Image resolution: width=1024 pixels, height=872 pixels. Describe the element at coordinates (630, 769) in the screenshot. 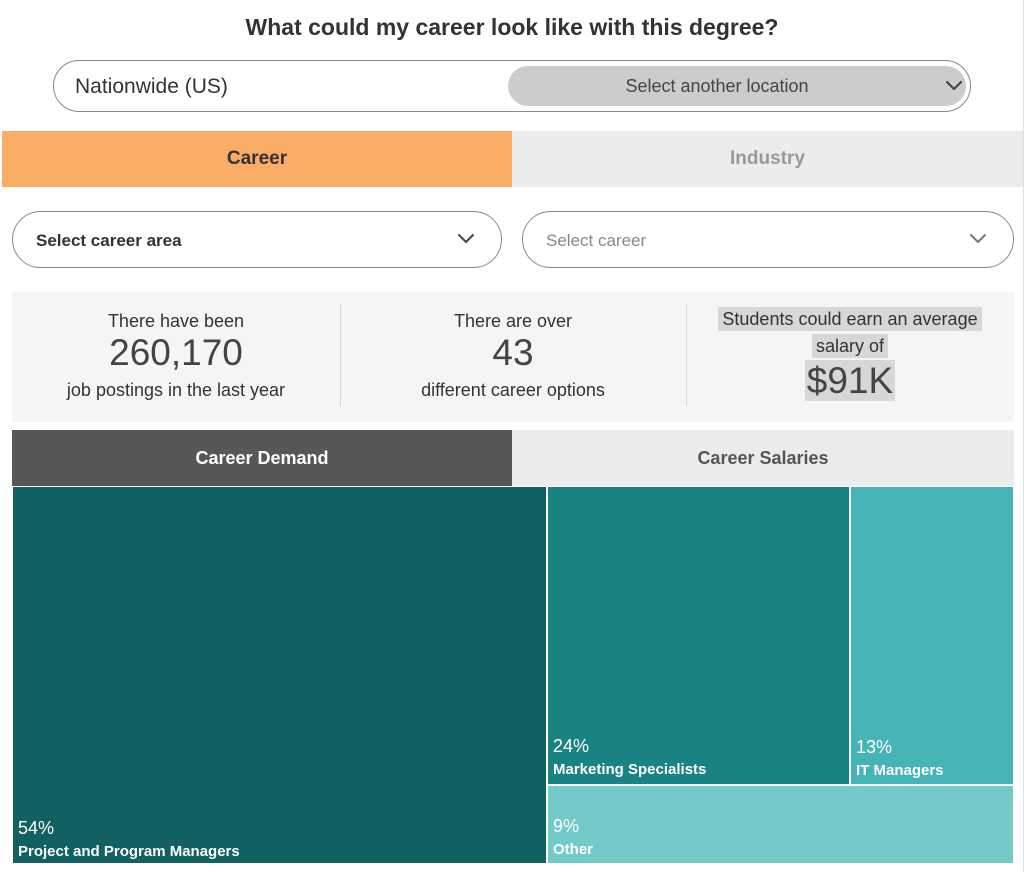

I see `treemap-label: Marketing Specialists` at that location.